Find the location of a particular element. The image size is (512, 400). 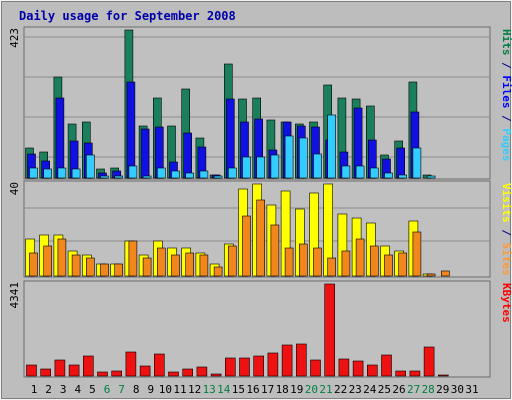

day-label: 29 is located at coordinates (442, 389).